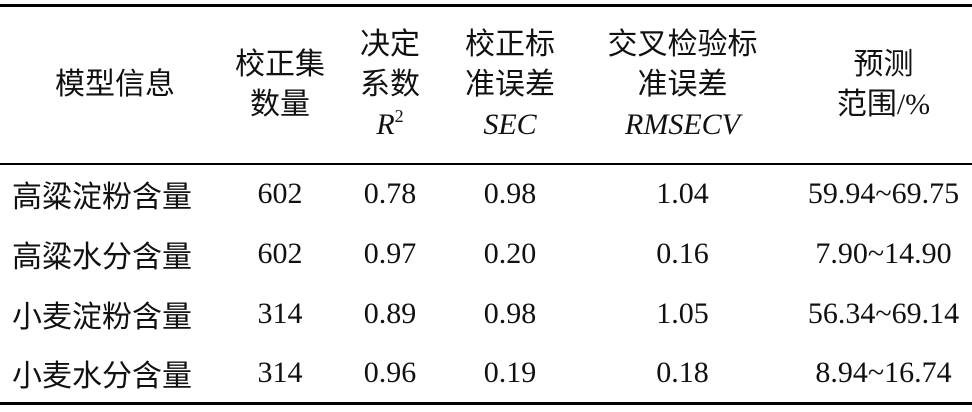  I want to click on header-line: 校正集, so click(280, 64).